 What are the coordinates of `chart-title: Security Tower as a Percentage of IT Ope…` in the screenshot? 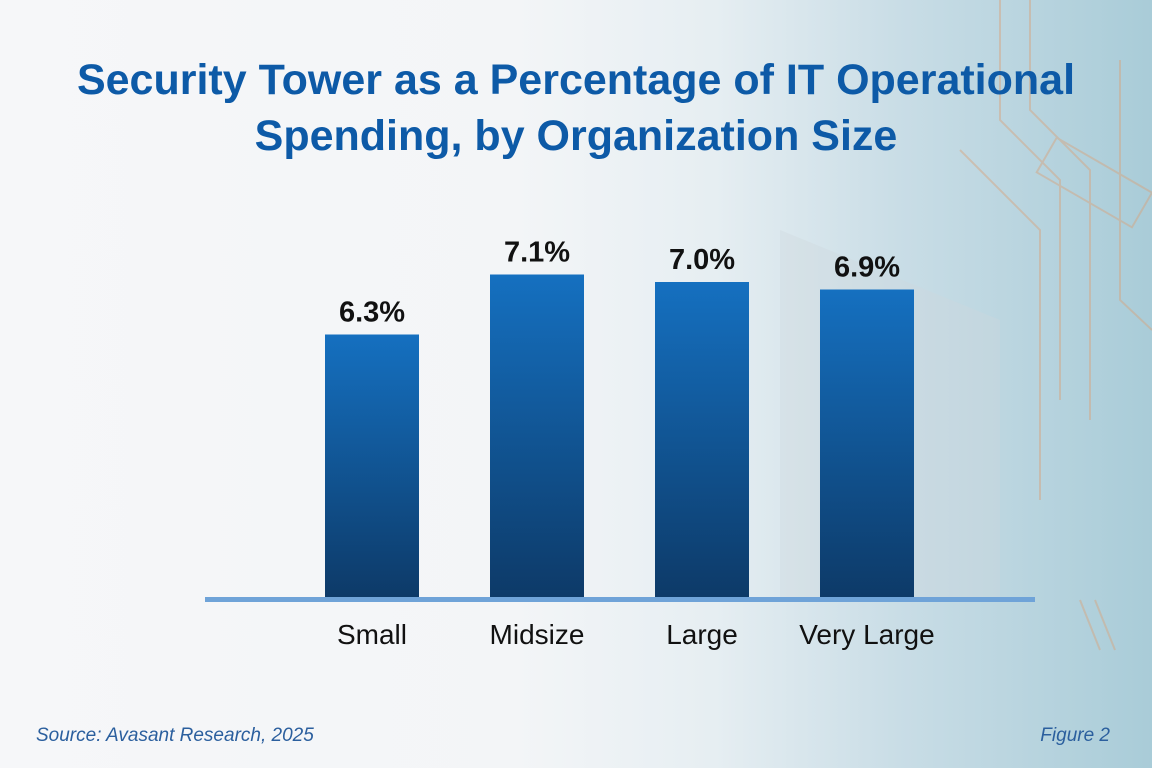 It's located at (576, 108).